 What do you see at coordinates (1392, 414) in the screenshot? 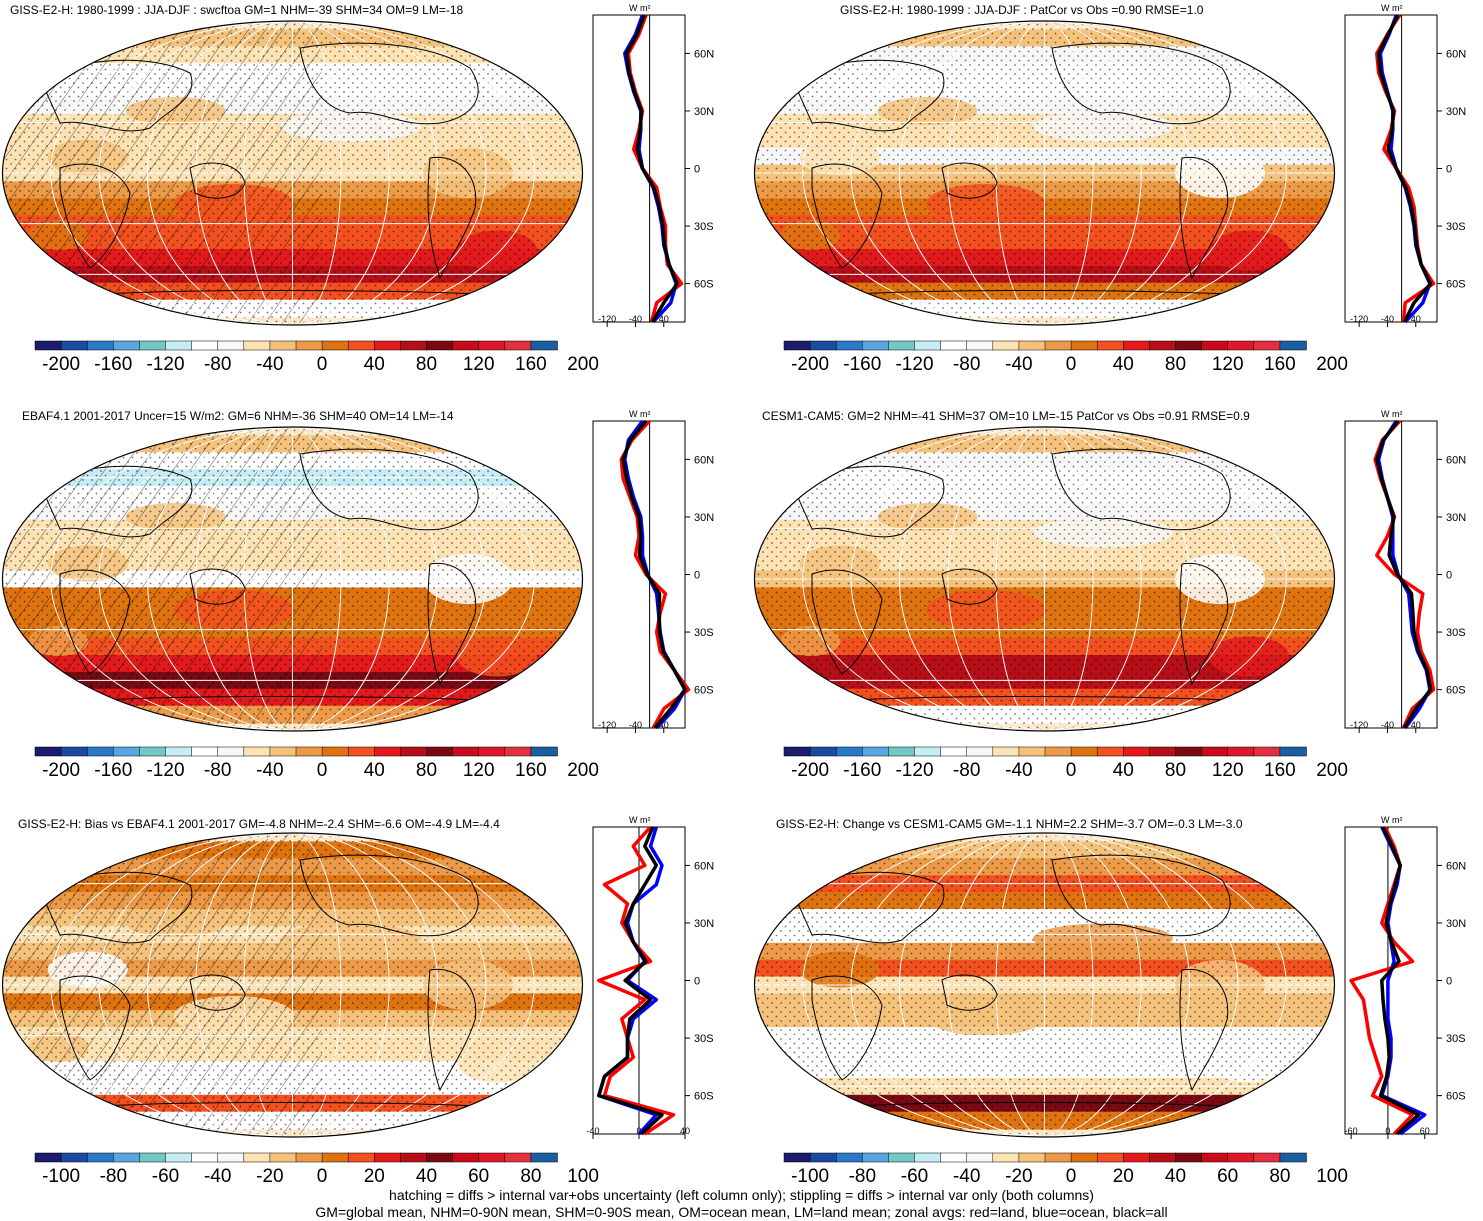
I see `zonal-unit-label: W m²` at bounding box center [1392, 414].